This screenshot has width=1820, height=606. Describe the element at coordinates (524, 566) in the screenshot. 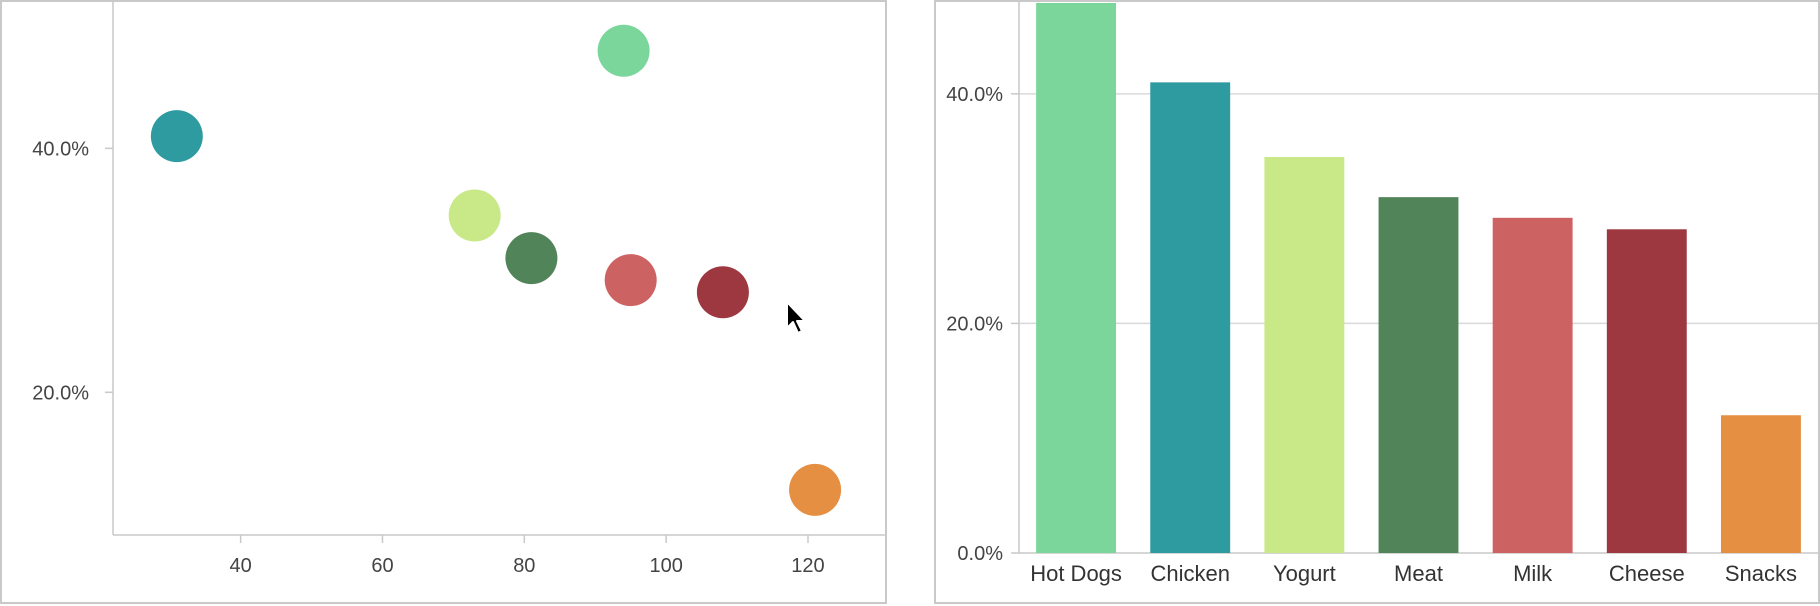

I see `x-tick-label: 80` at that location.